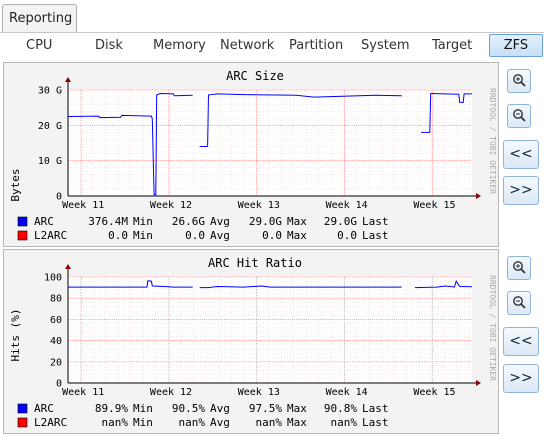  I want to click on legend-arc-max: 97.5%, so click(265, 408).